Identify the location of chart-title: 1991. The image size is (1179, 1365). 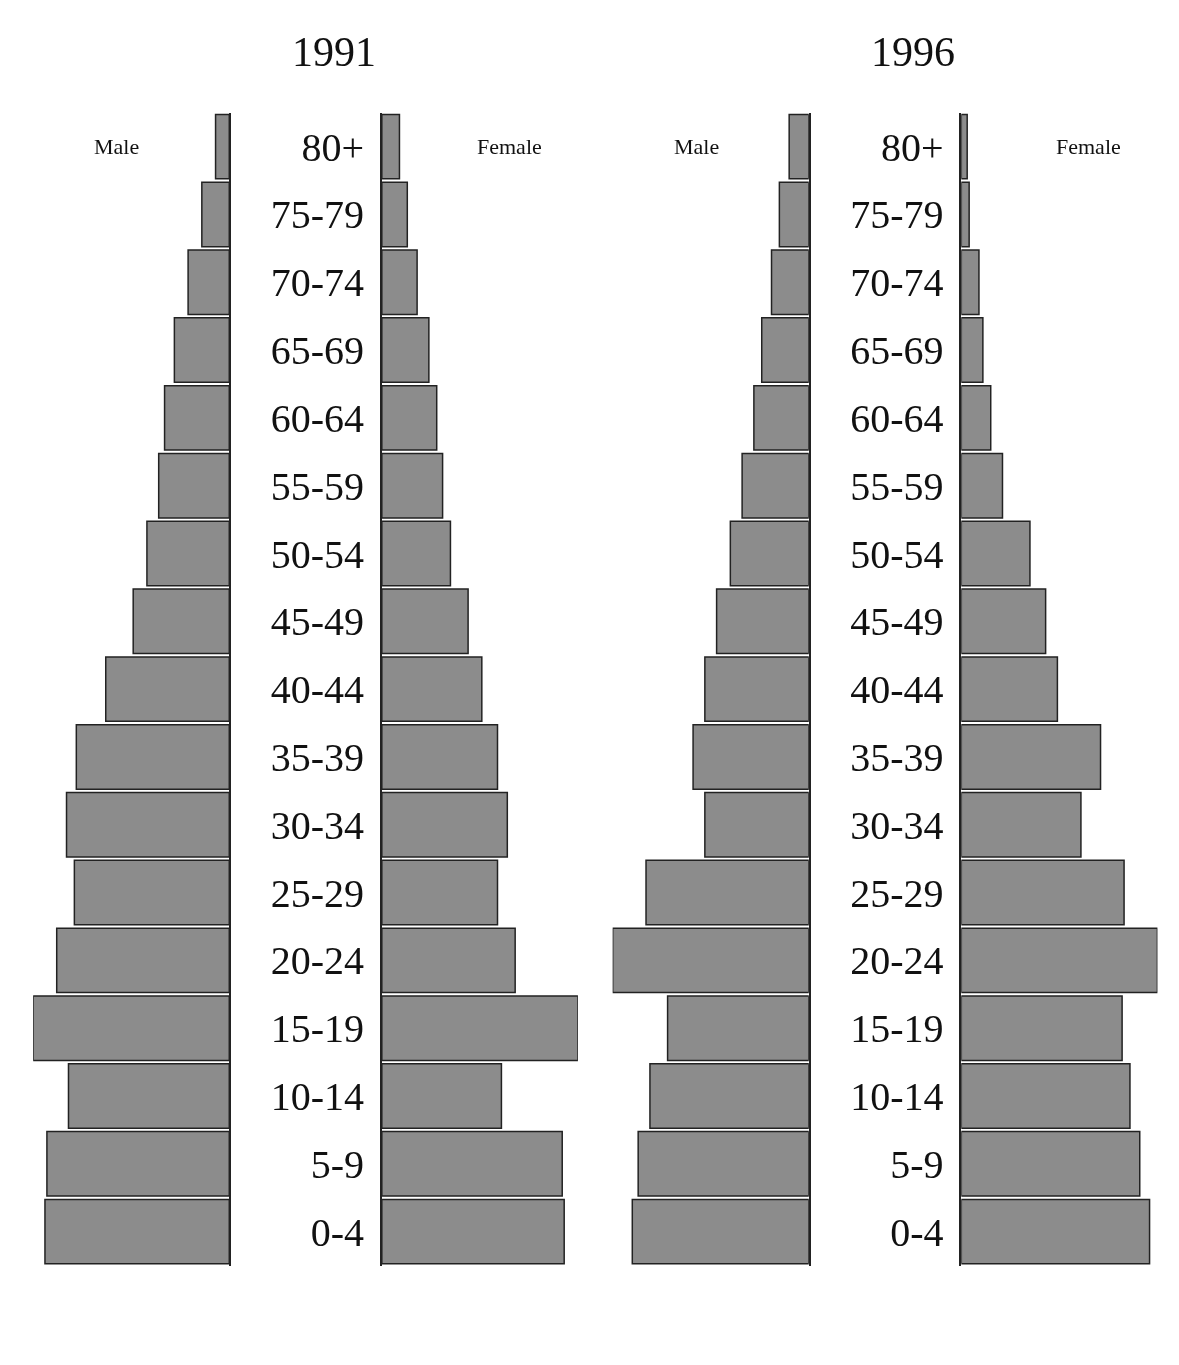
(334, 52).